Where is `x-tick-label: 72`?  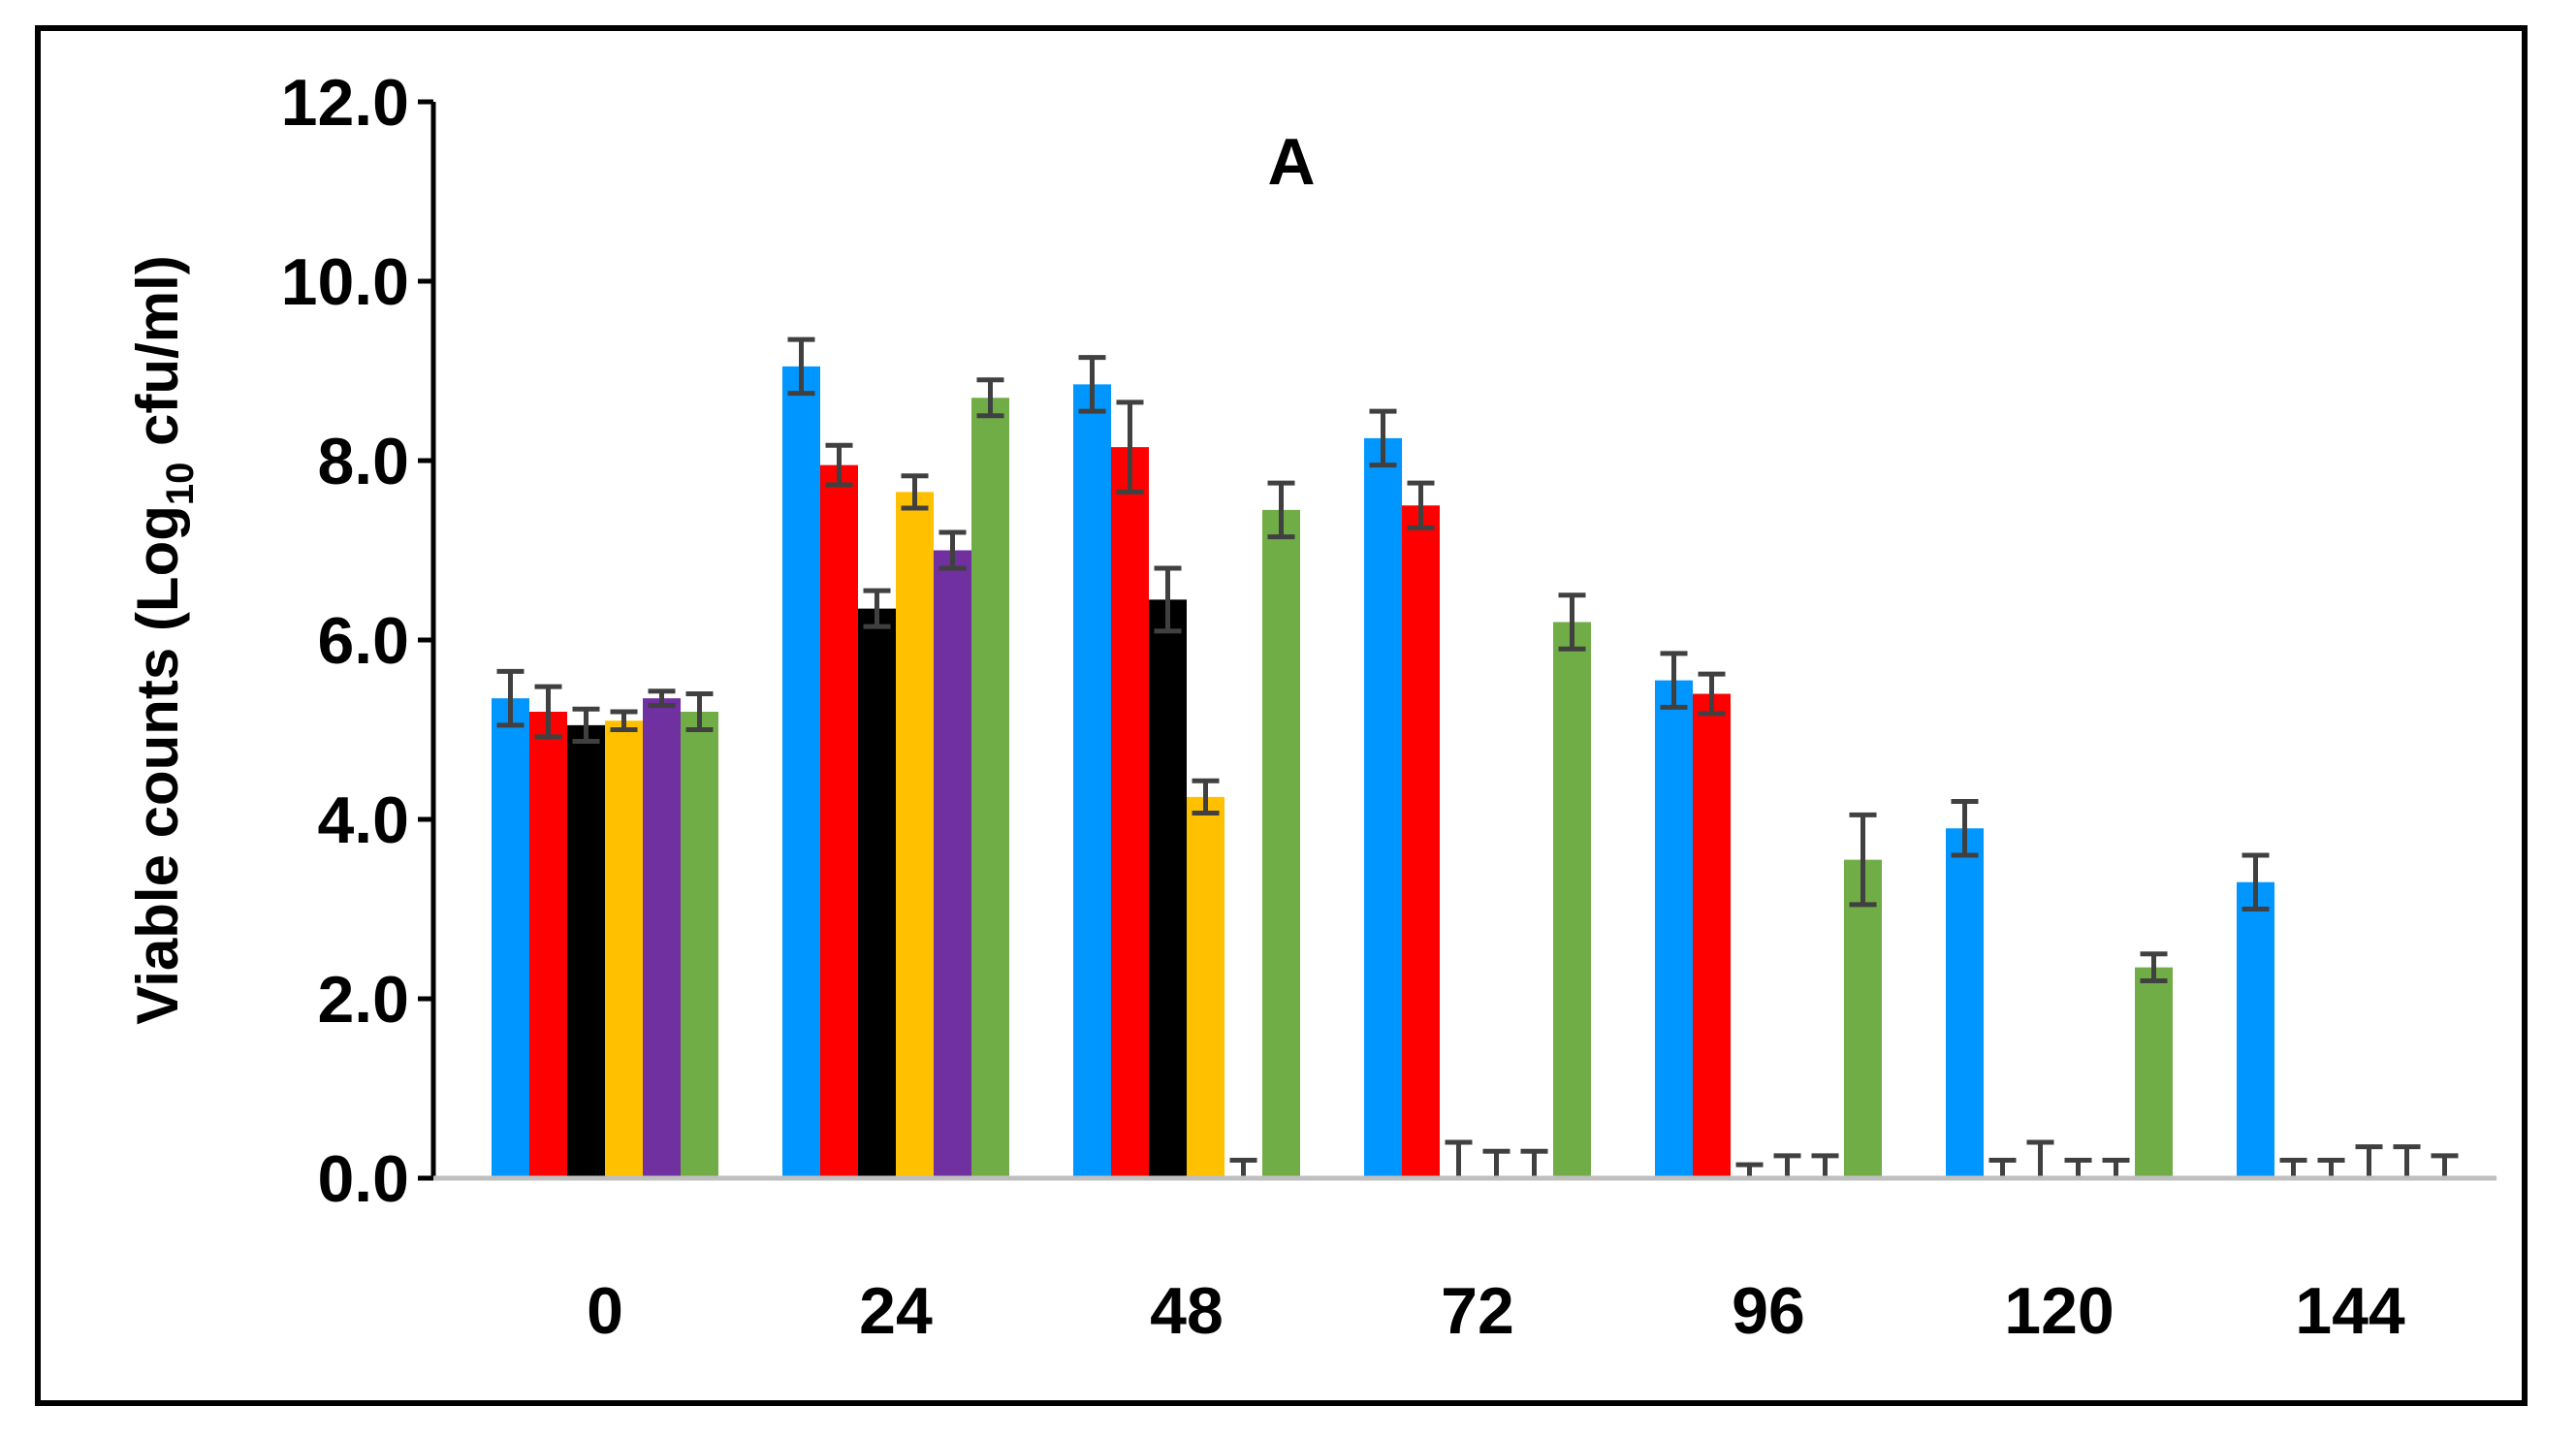 x-tick-label: 72 is located at coordinates (1477, 1311).